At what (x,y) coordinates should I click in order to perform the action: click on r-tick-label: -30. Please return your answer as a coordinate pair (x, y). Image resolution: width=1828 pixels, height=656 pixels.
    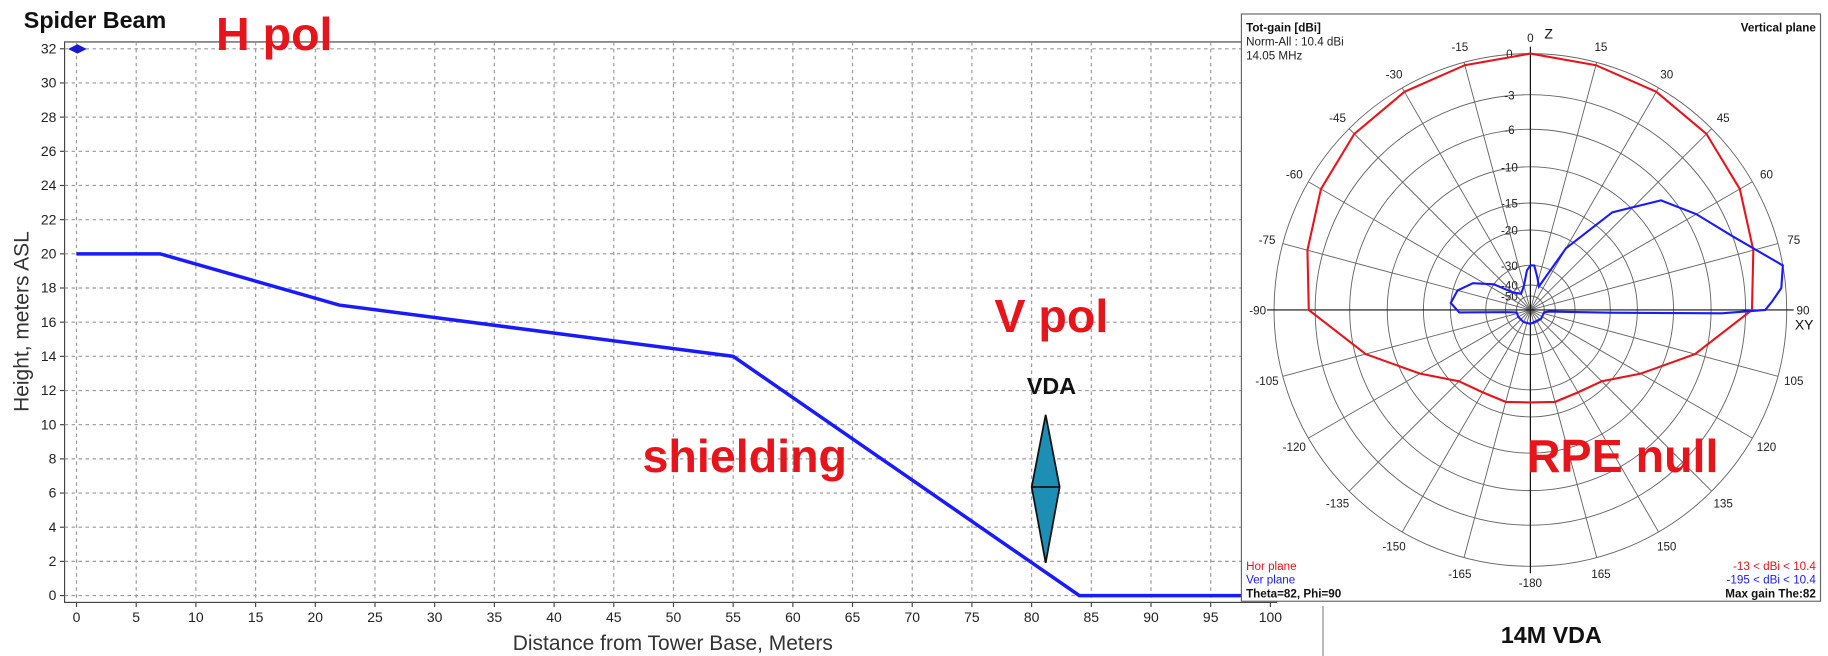
    Looking at the image, I should click on (1509, 266).